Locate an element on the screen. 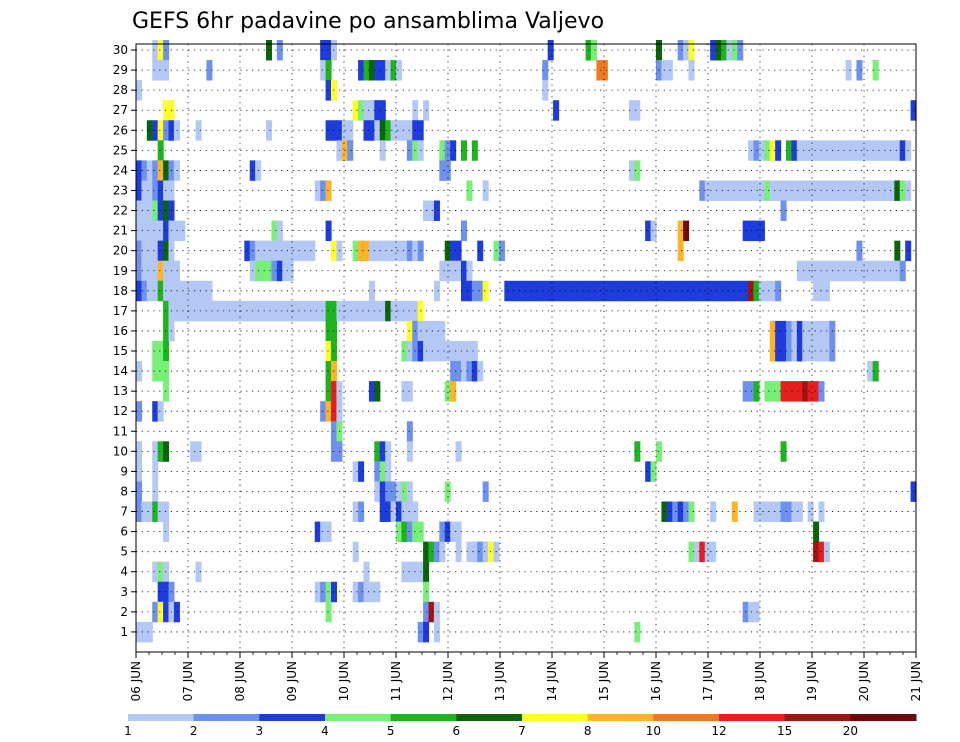 The image size is (960, 742). x-tick-label: 14 JUN is located at coordinates (552, 681).